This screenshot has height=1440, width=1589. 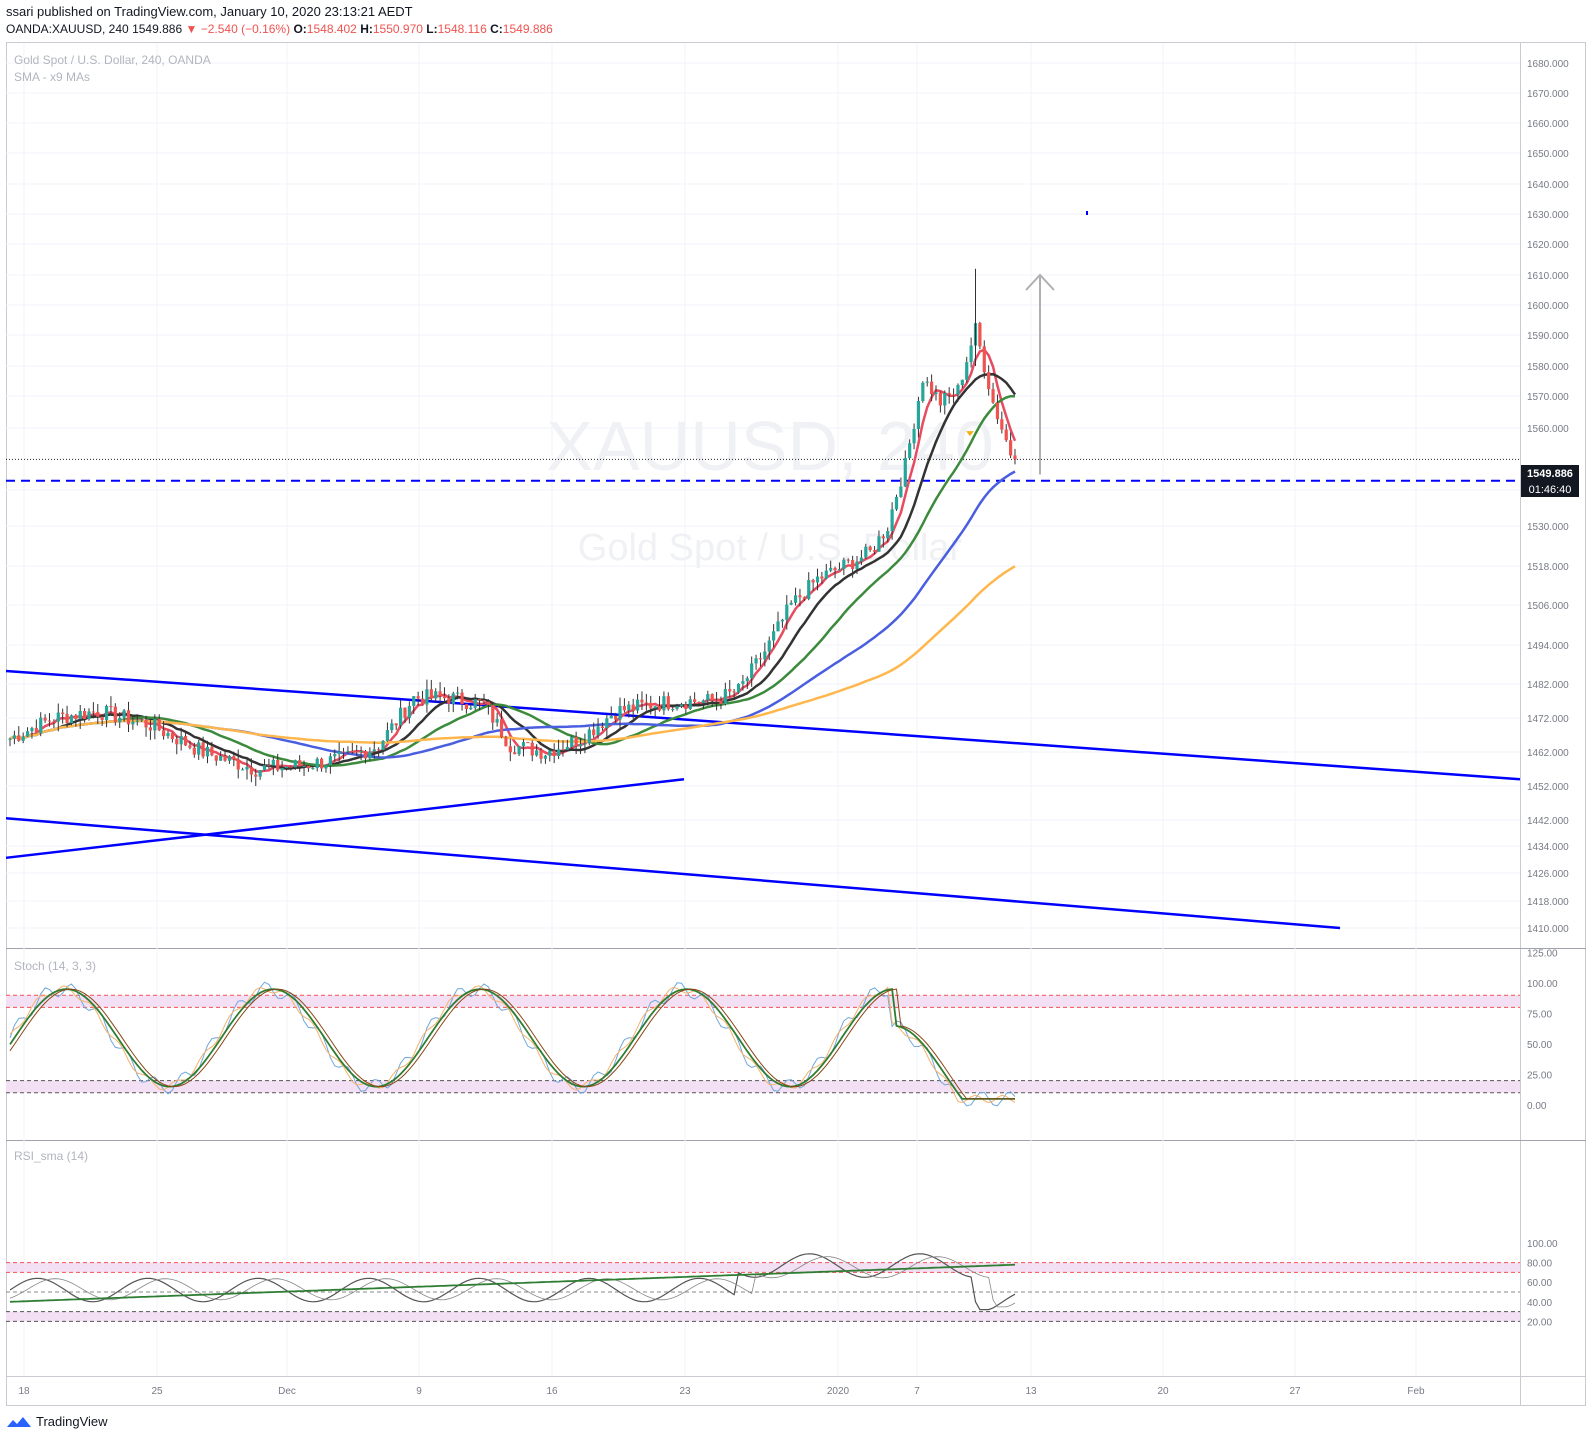 What do you see at coordinates (1548, 821) in the screenshot?
I see `price-tick-label: 1442.000` at bounding box center [1548, 821].